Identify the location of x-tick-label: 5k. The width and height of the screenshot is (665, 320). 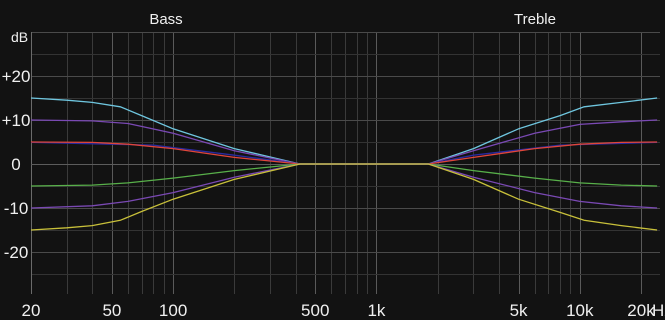
(519, 310).